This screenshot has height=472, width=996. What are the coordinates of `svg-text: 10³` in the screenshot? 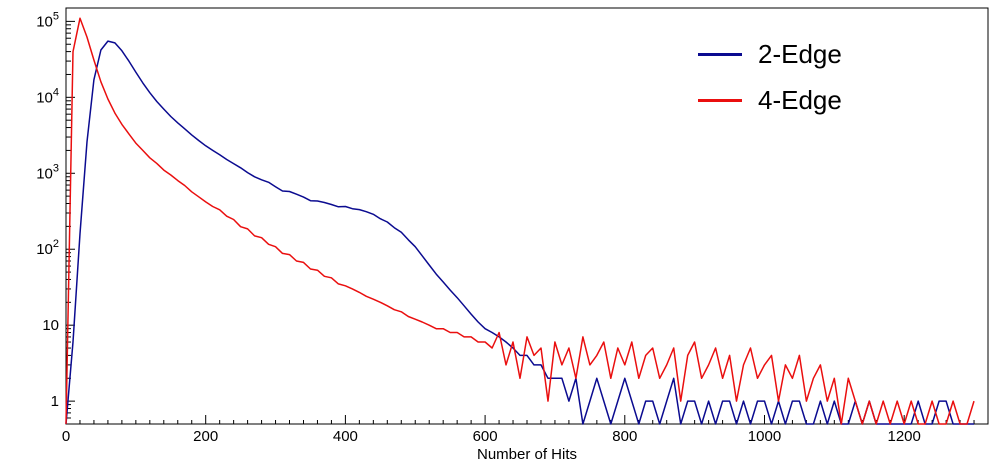 It's located at (47, 172).